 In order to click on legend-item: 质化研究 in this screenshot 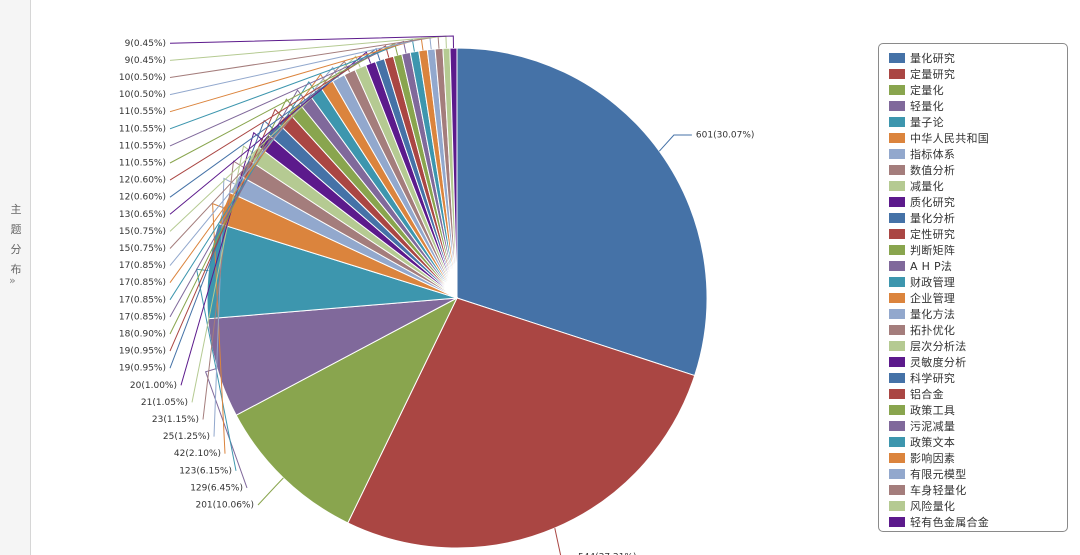, I will do `click(978, 202)`.